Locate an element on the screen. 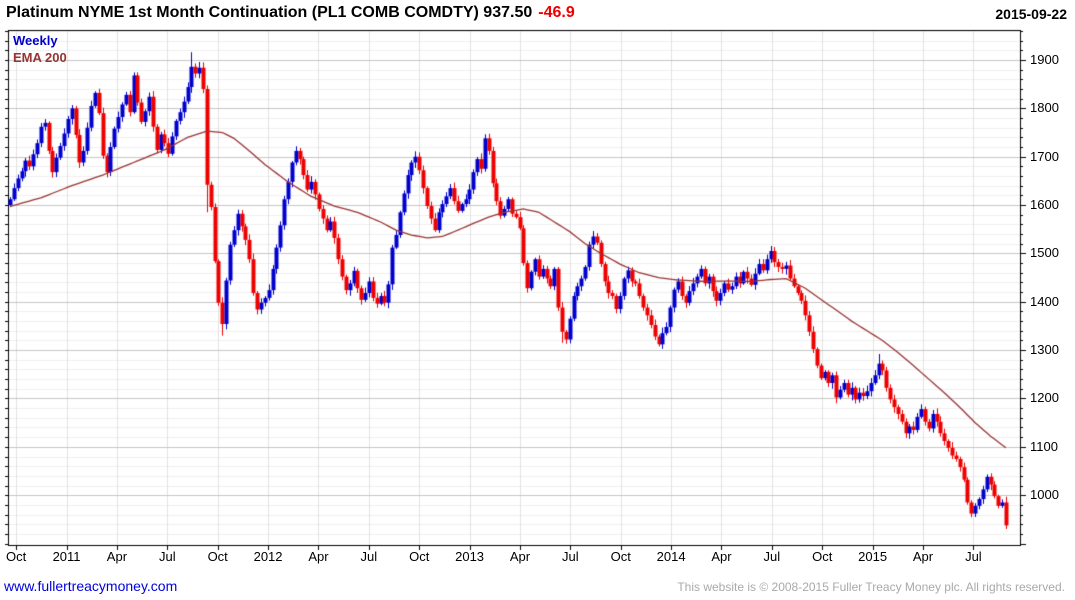  y-axis-label: 1400 is located at coordinates (1044, 301).